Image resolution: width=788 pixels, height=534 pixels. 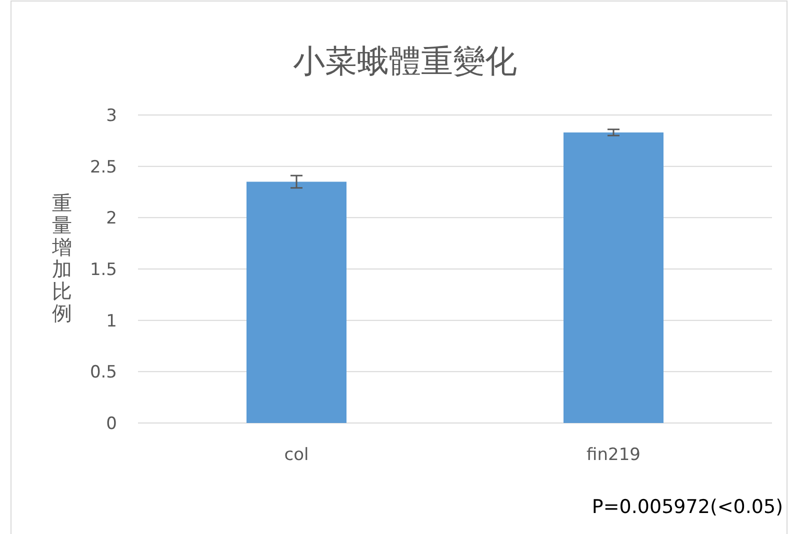 What do you see at coordinates (111, 321) in the screenshot?
I see `y-tick-label: 1` at bounding box center [111, 321].